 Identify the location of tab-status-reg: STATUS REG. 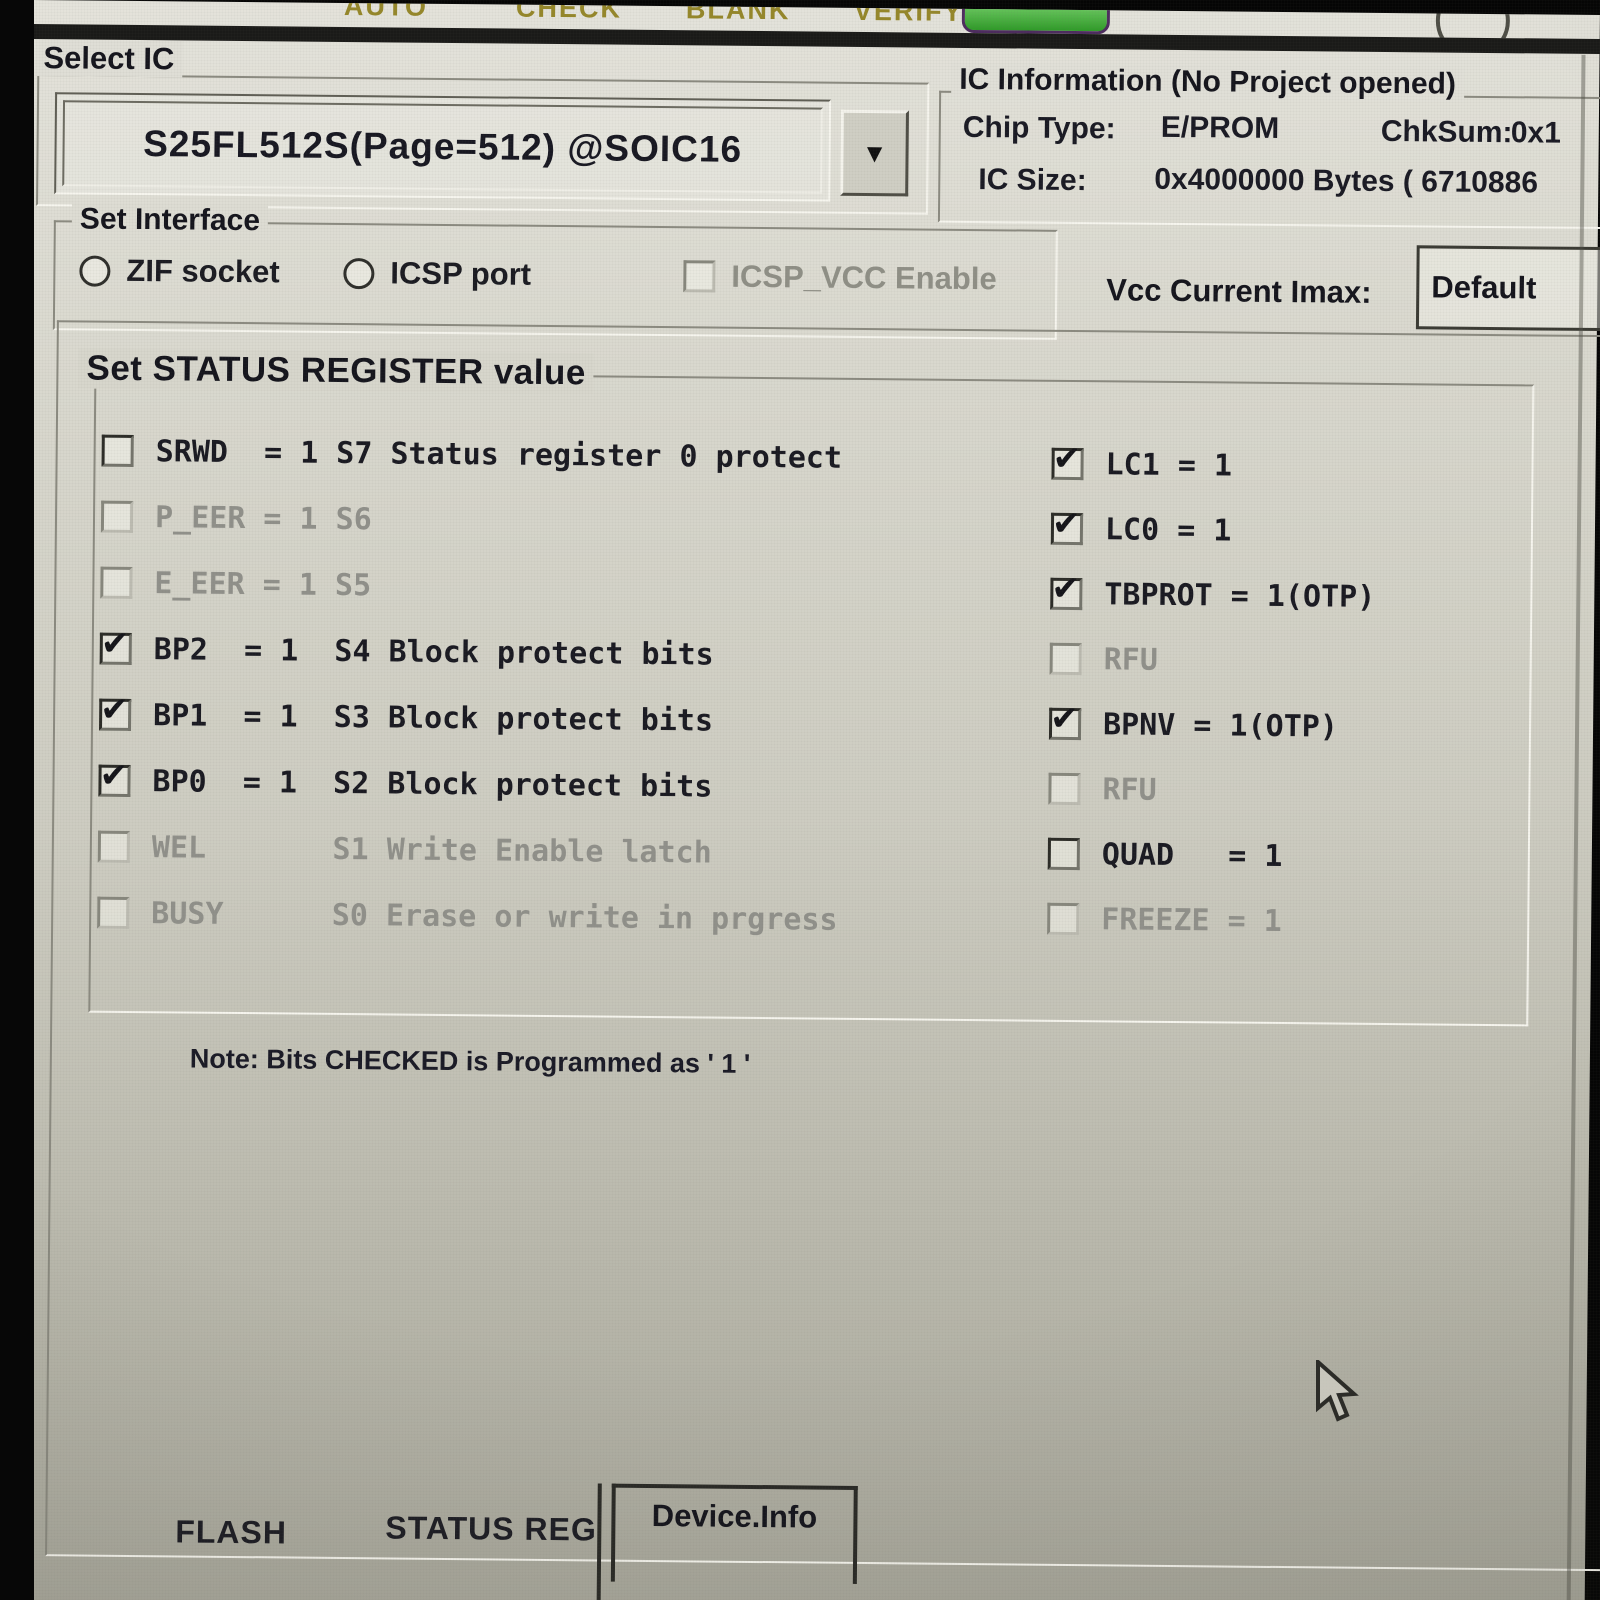
(491, 1528).